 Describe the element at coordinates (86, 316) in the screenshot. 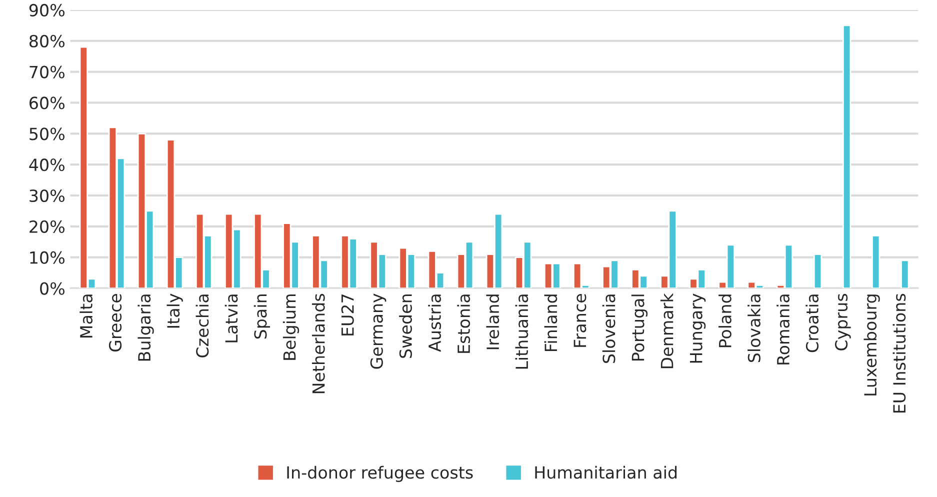

I see `x-tick-label: Malta` at that location.